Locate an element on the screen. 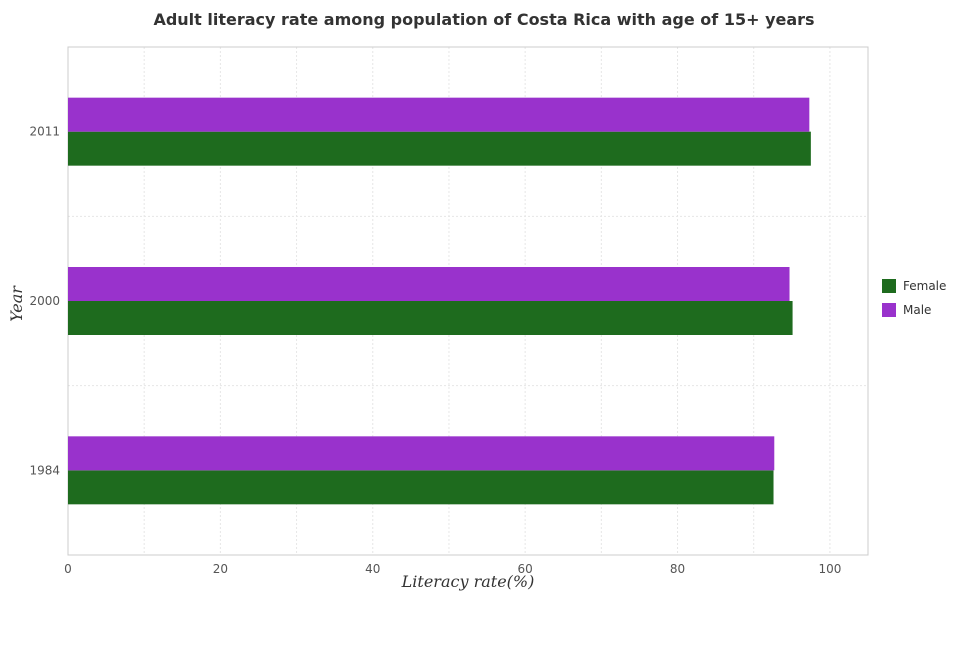 This screenshot has width=969, height=650. x-tick-label: 60 is located at coordinates (525, 569).